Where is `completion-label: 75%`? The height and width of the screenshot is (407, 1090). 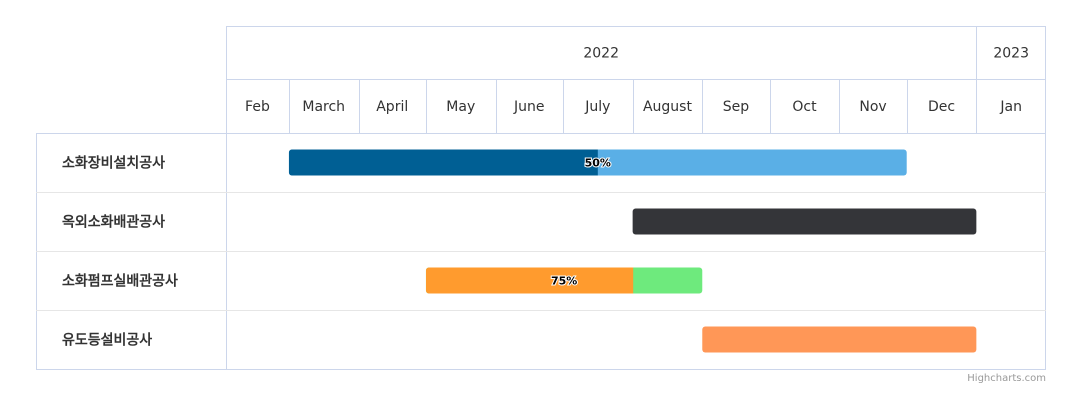
completion-label: 75% is located at coordinates (564, 281).